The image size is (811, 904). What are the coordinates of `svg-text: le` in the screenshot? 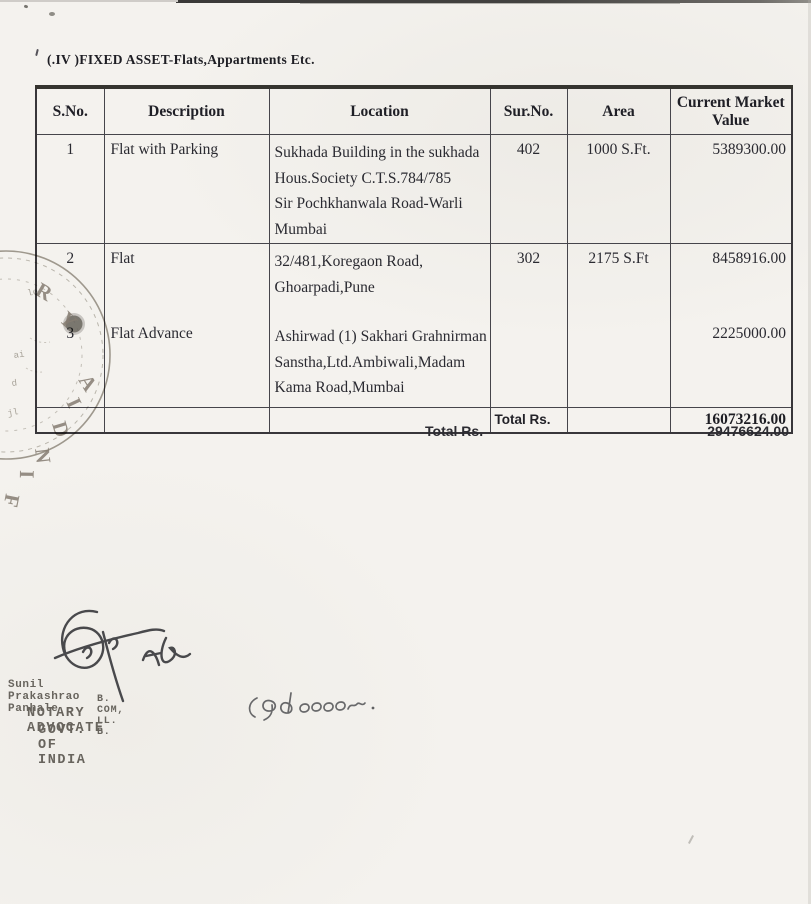 It's located at (33, 293).